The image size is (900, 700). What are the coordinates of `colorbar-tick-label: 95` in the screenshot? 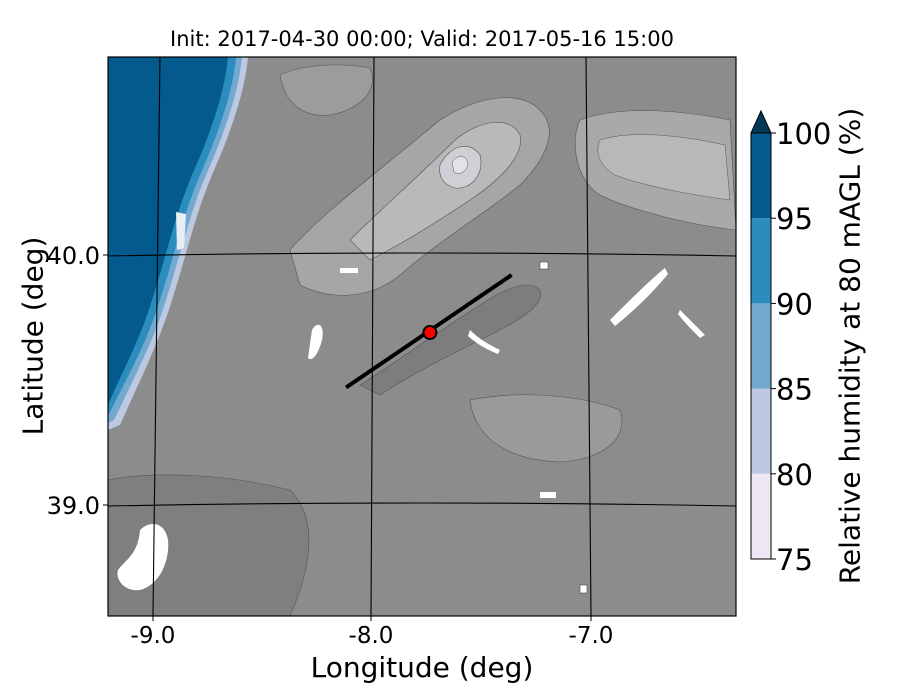 It's located at (794, 219).